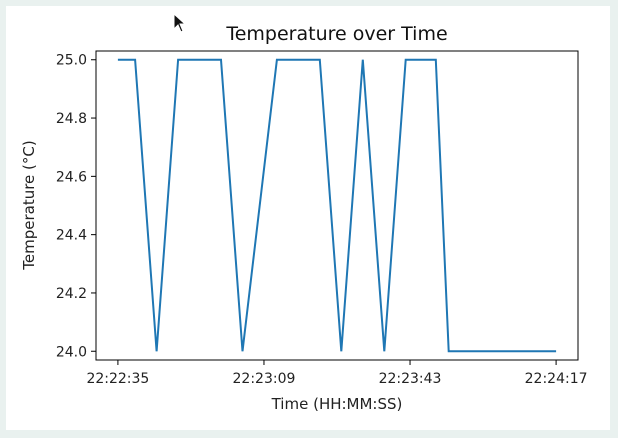 The height and width of the screenshot is (438, 618). Describe the element at coordinates (180, 23) in the screenshot. I see `mouse-cursor-icon` at that location.